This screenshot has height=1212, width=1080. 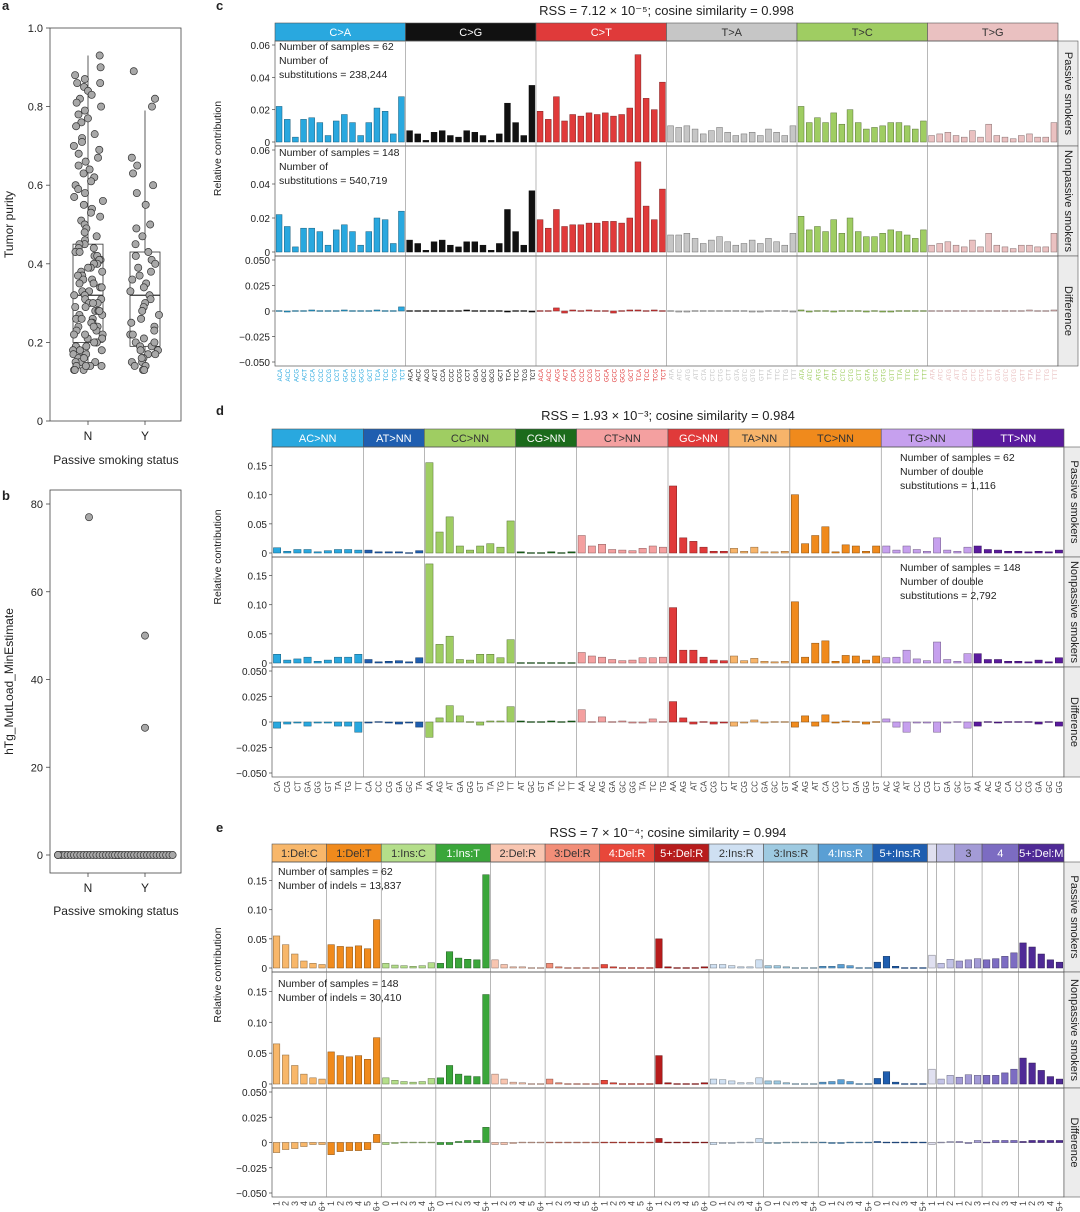 What do you see at coordinates (254, 1093) in the screenshot?
I see `y-tick-label: 0.050` at bounding box center [254, 1093].